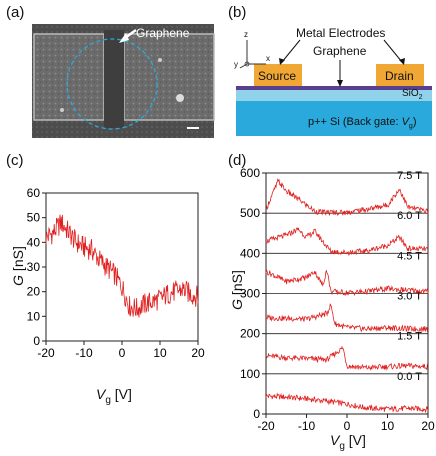  What do you see at coordinates (348, 442) in the screenshot?
I see `chart-d-xlabel: Vg [V]` at bounding box center [348, 442].